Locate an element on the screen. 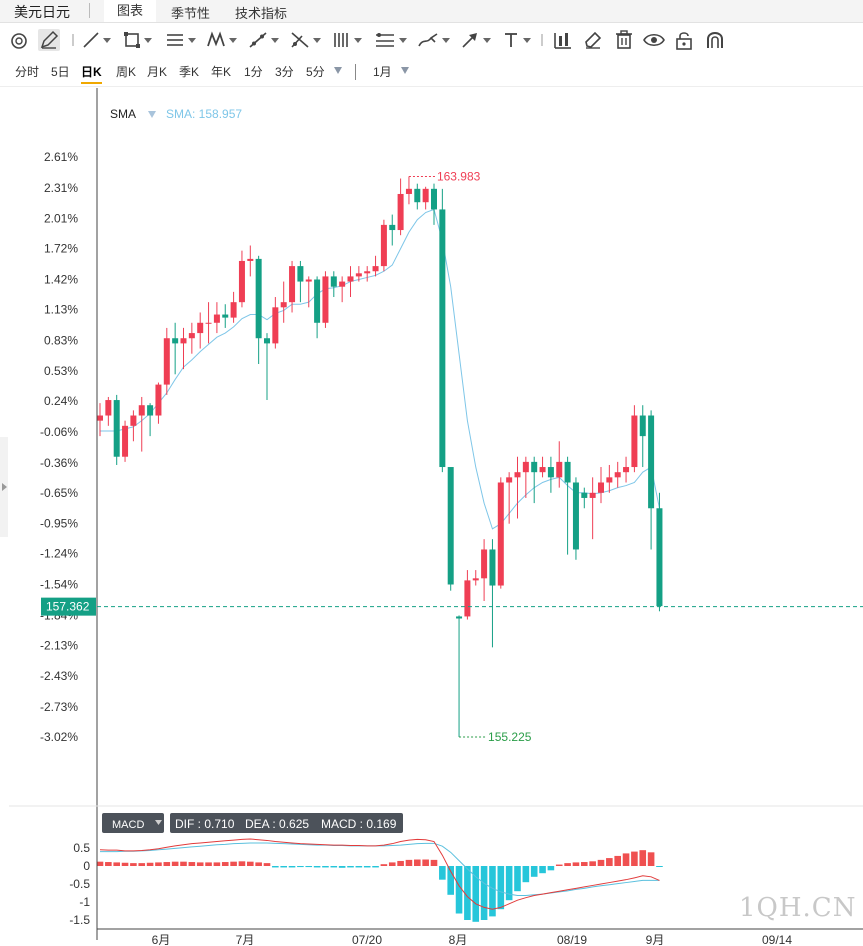 The width and height of the screenshot is (863, 946). period-intraday: 分时 is located at coordinates (27, 72).